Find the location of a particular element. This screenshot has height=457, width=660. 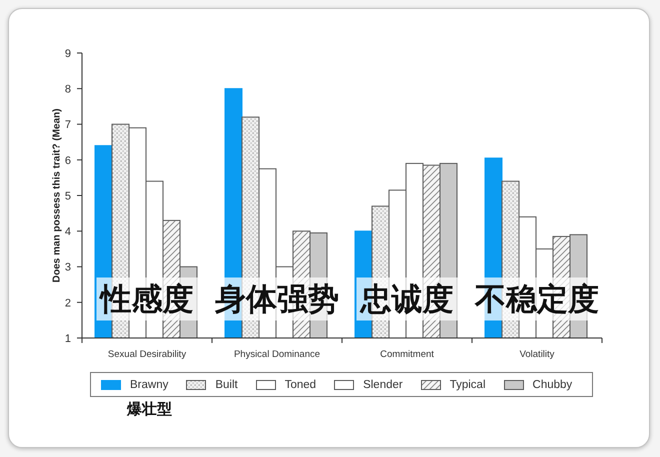

y-tick-label: 4 is located at coordinates (67, 232).